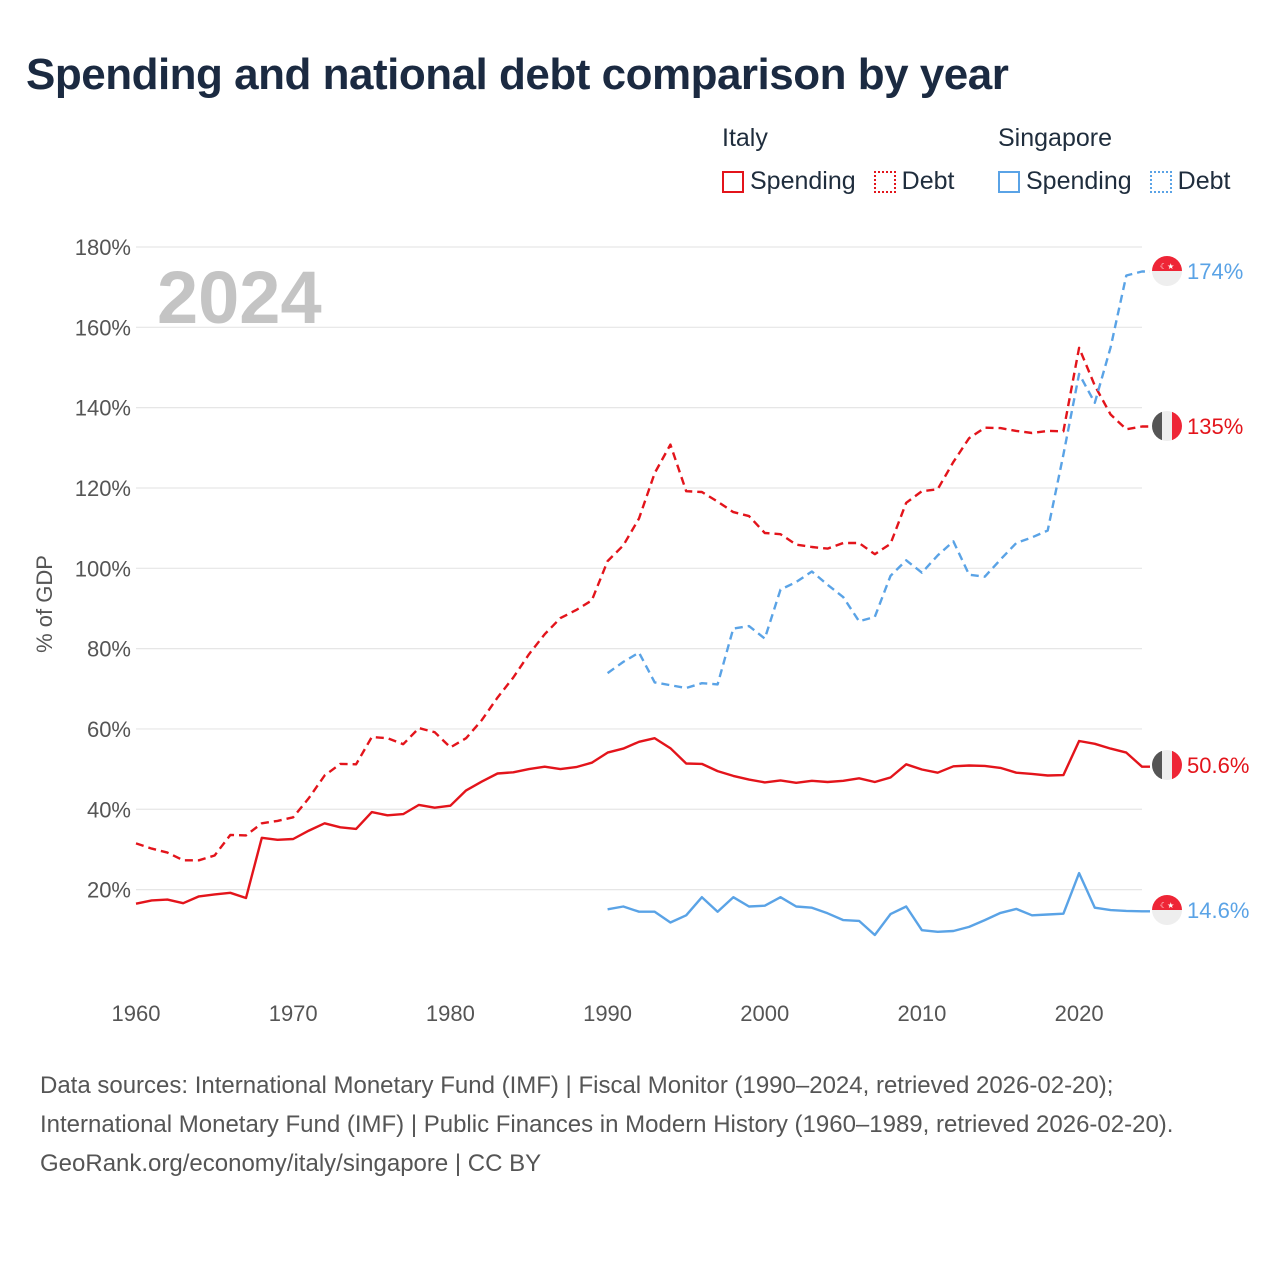 The width and height of the screenshot is (1280, 1280). What do you see at coordinates (803, 181) in the screenshot?
I see `legend-italy-spending-label: Spending` at bounding box center [803, 181].